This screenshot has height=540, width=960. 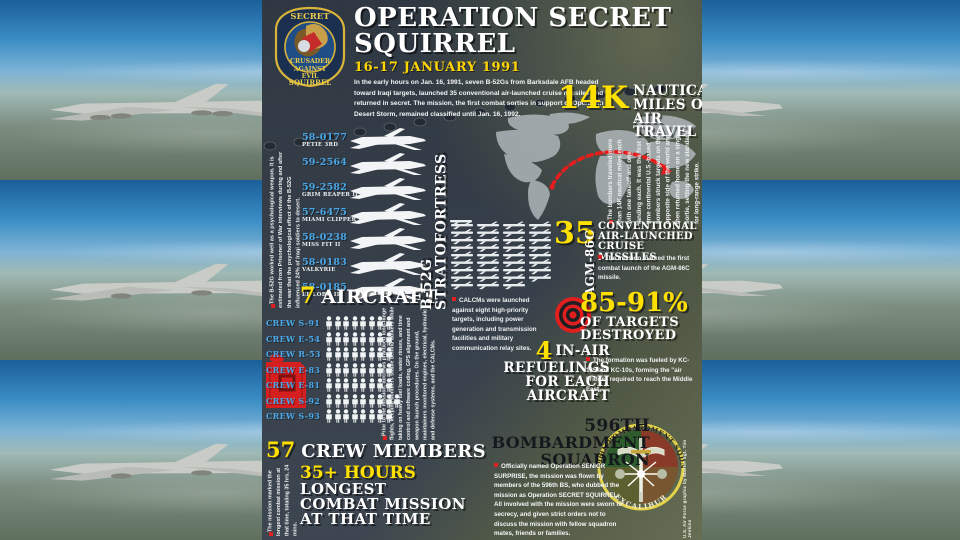 What do you see at coordinates (380, 297) in the screenshot?
I see `aircraft-total-label: AIRCRAFT` at bounding box center [380, 297].